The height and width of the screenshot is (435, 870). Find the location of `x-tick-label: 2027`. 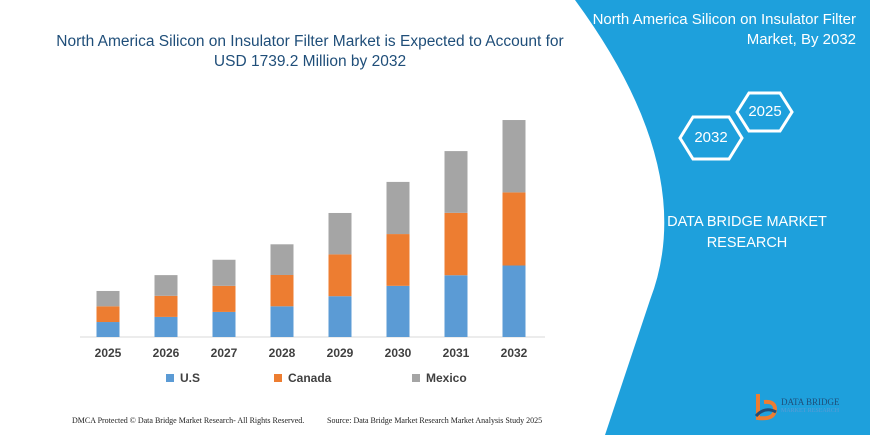

x-tick-label: 2027 is located at coordinates (224, 353).